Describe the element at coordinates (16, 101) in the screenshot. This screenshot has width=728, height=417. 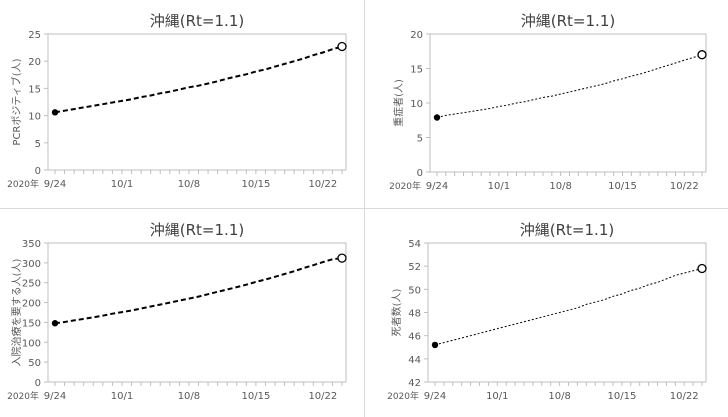
I see `y-axis-label: PCRポジティブ(人)` at that location.